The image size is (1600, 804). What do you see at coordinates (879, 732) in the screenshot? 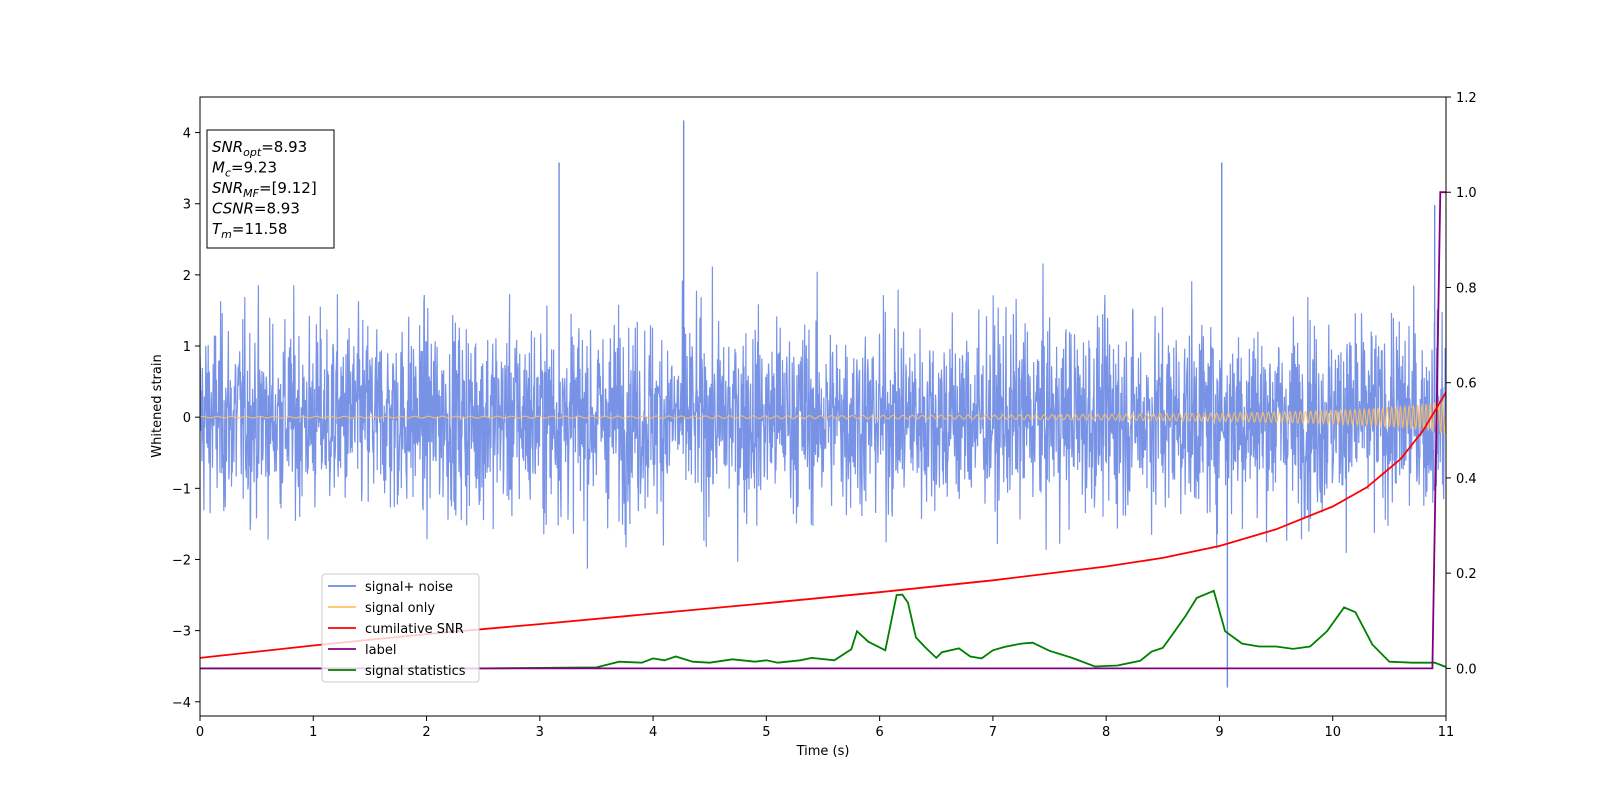
I see `x-tick-label: 6` at bounding box center [879, 732].